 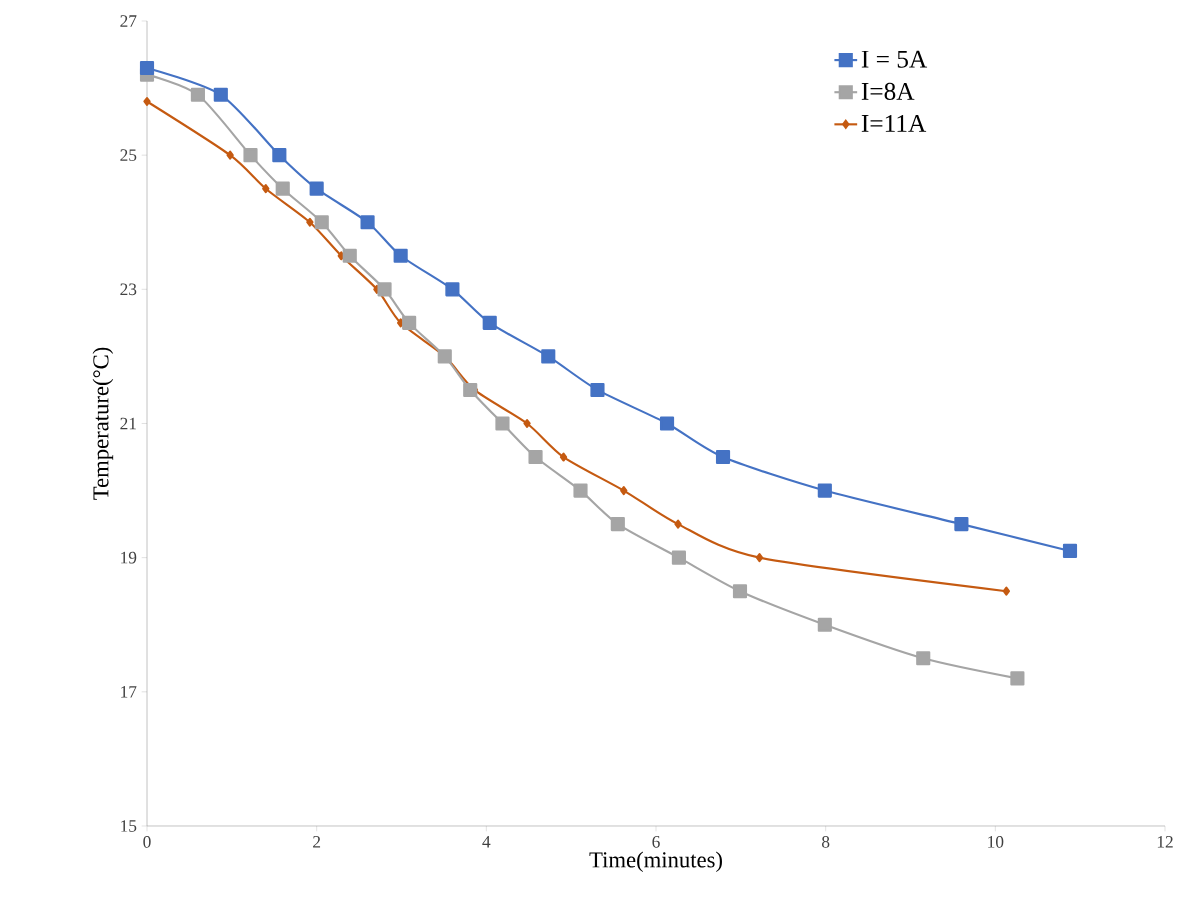 I want to click on x-tick-label: 10, so click(x=996, y=842).